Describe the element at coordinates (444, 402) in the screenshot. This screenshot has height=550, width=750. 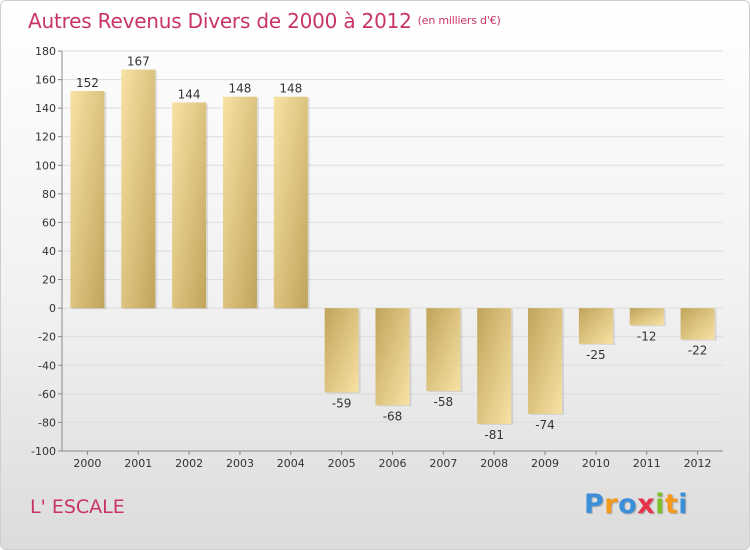
I see `value-label: -58` at that location.